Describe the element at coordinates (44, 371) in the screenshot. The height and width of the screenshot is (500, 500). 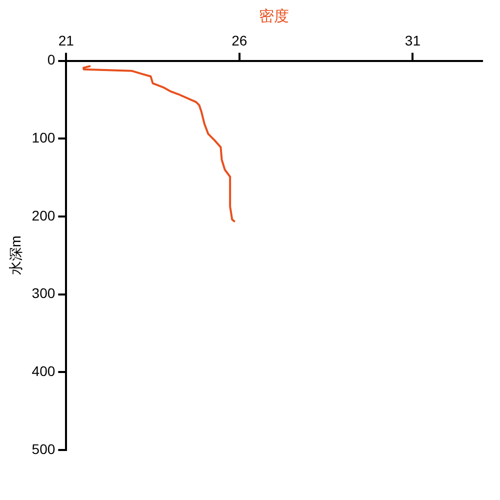
I see `y-tick-label: 400` at that location.